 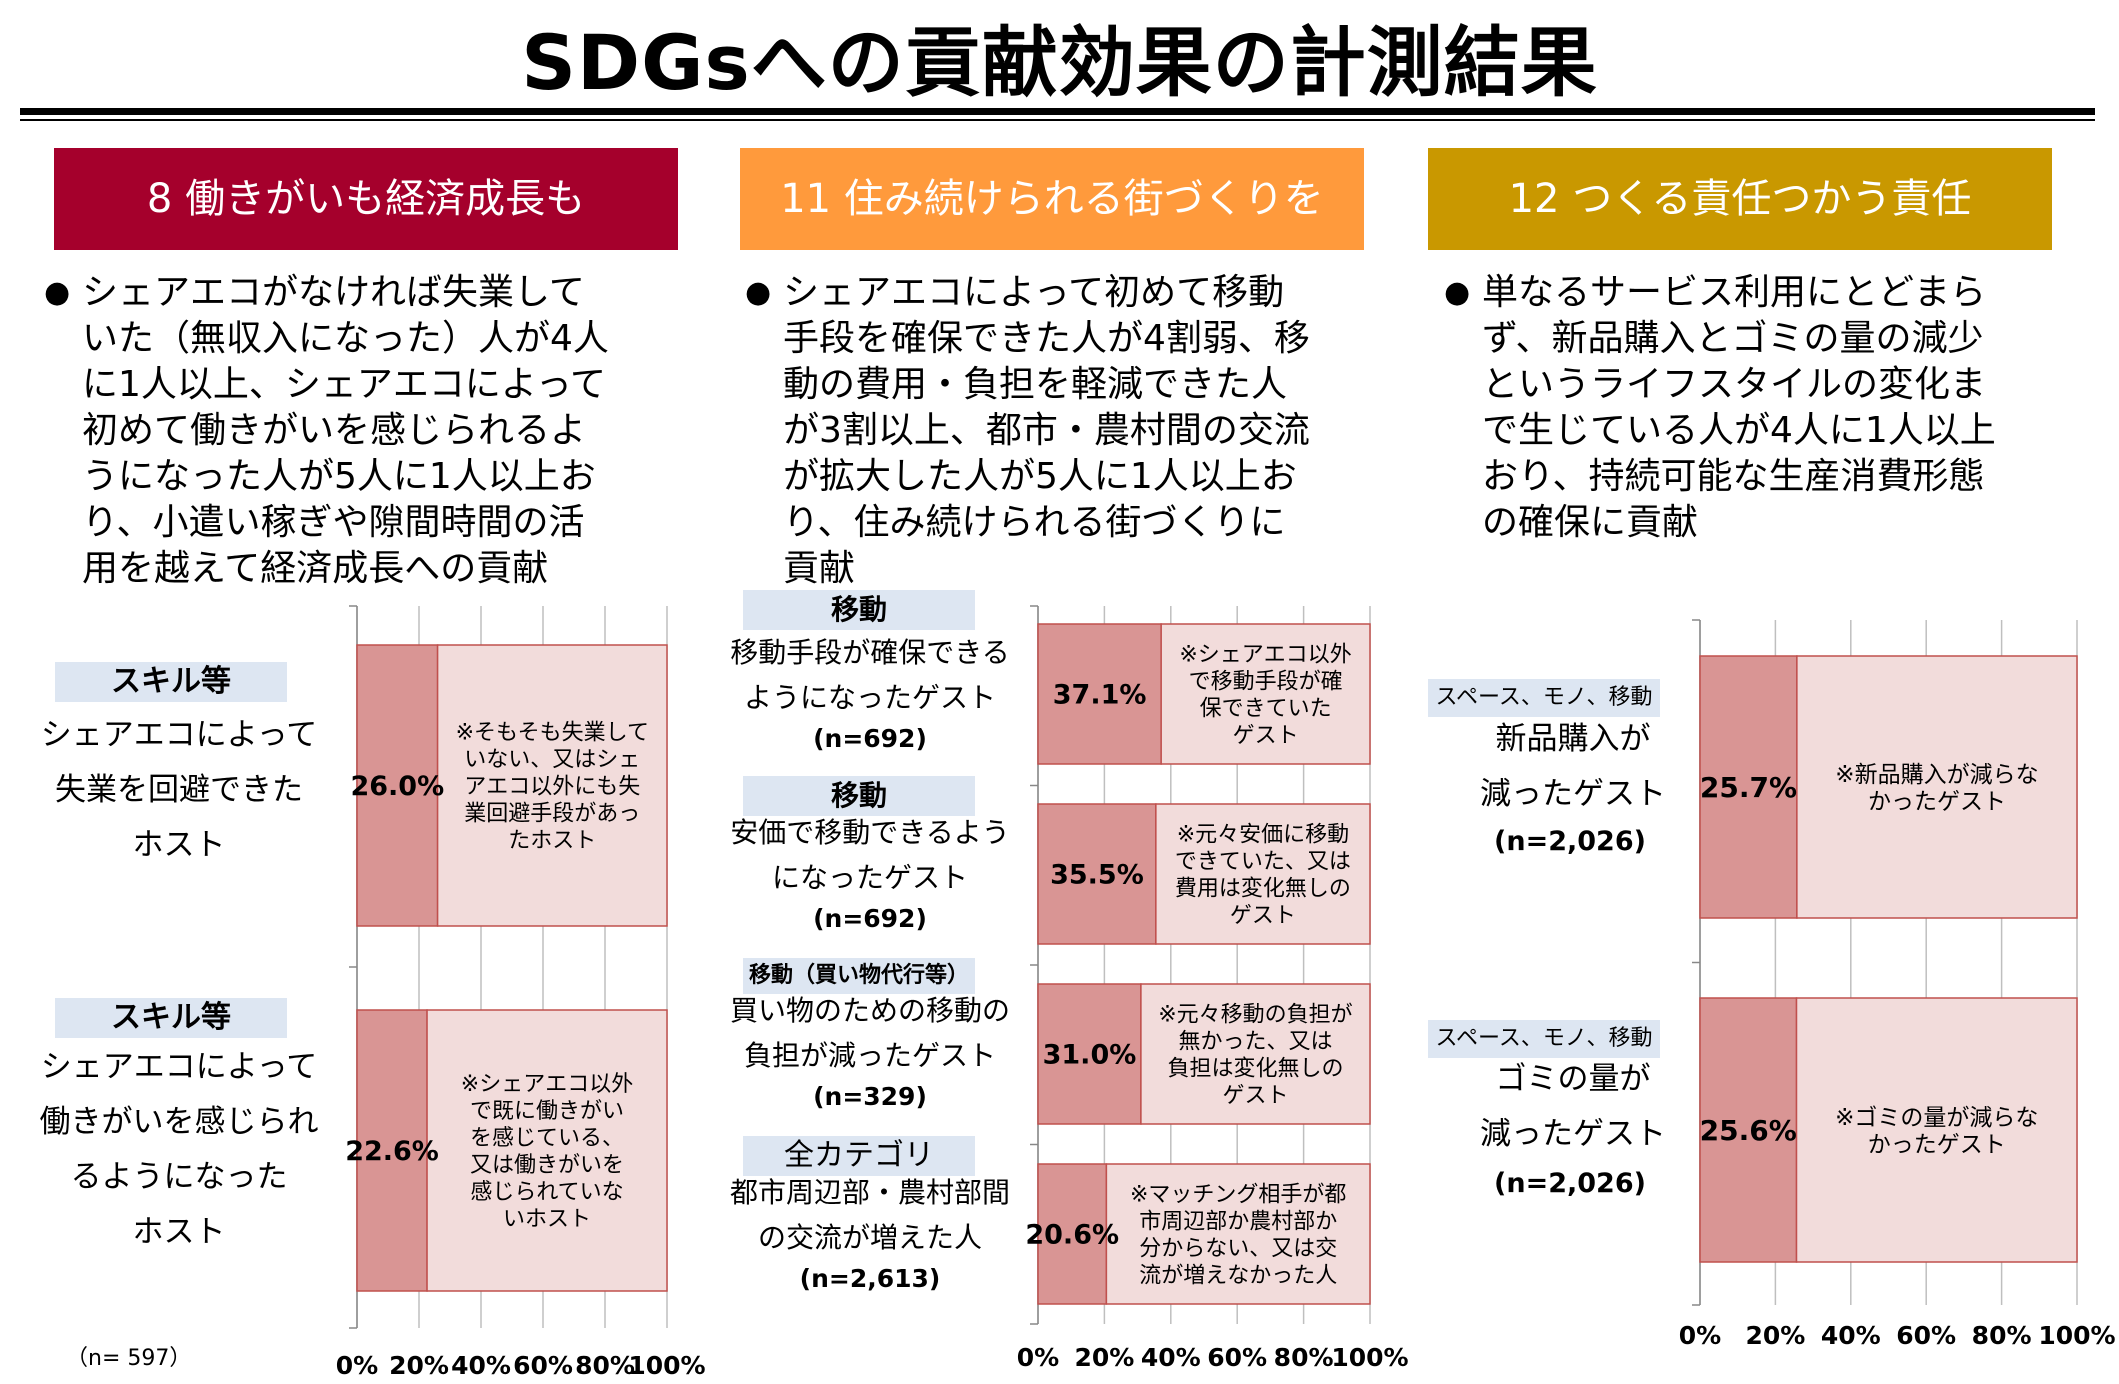 I want to click on sdg8-item1-category: スキル等, so click(x=171, y=682).